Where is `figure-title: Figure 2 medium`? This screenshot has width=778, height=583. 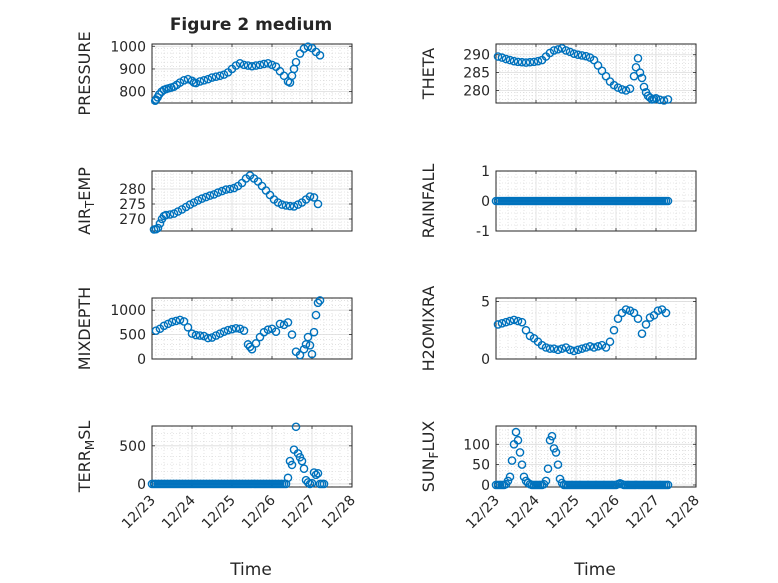
figure-title: Figure 2 medium is located at coordinates (251, 25).